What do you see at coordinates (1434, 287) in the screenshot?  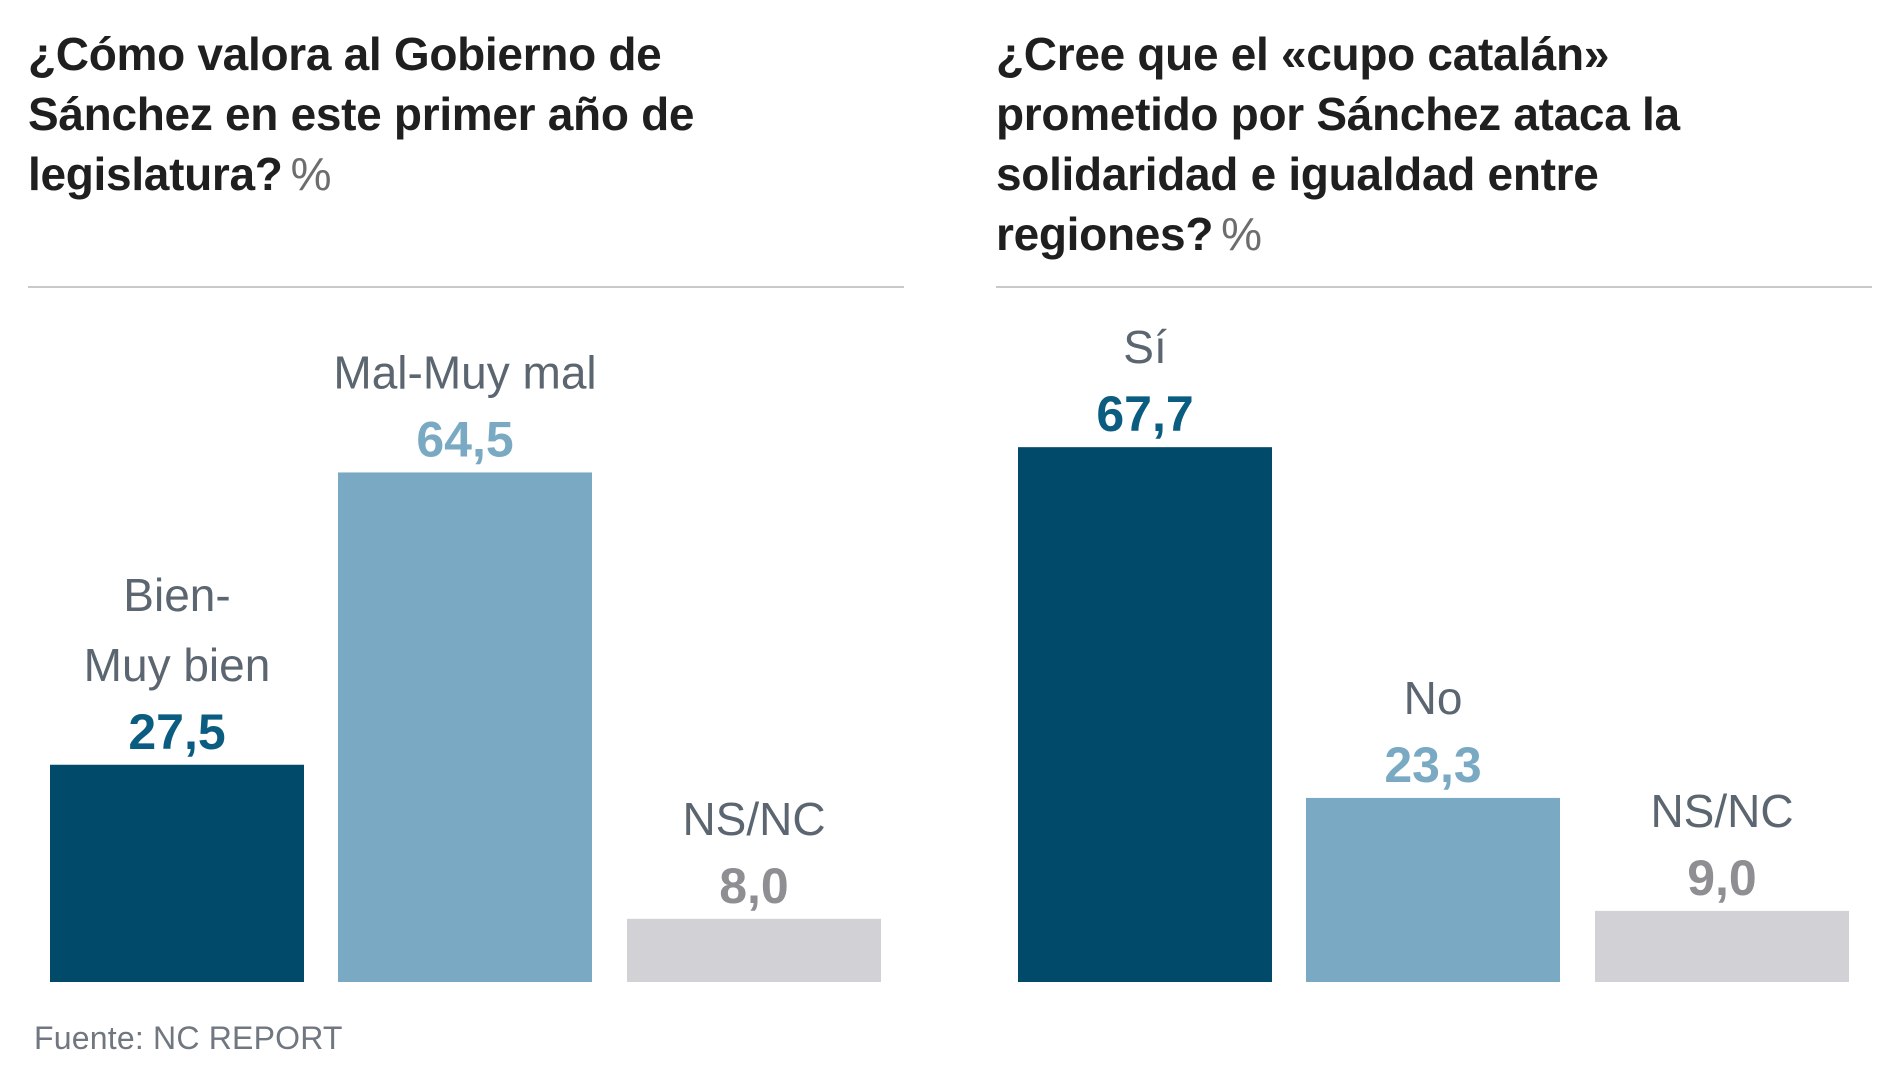 I see `title-divider-right` at bounding box center [1434, 287].